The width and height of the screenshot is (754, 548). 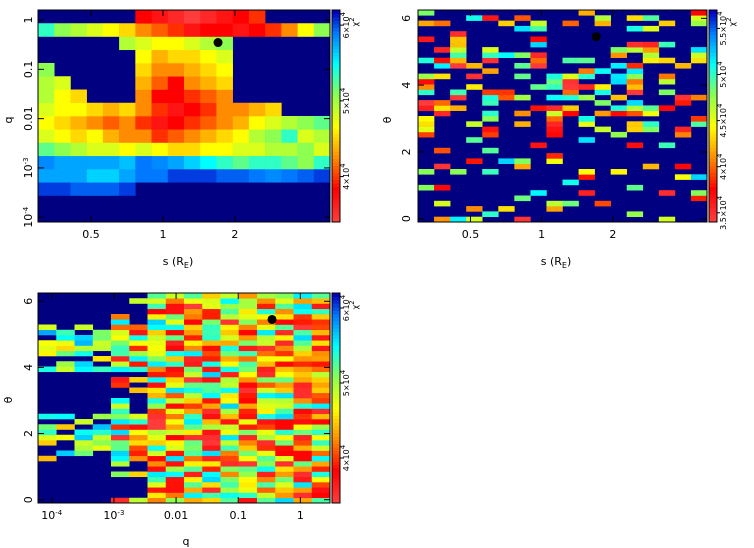 What do you see at coordinates (28, 20) in the screenshot?
I see `y-tick-label: 1` at bounding box center [28, 20].